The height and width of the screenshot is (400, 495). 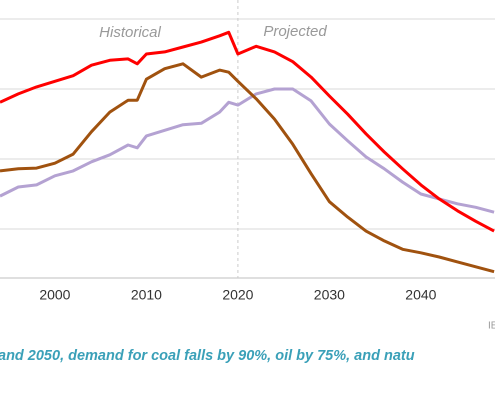 What do you see at coordinates (329, 295) in the screenshot?
I see `x-tick-label: 2030` at bounding box center [329, 295].